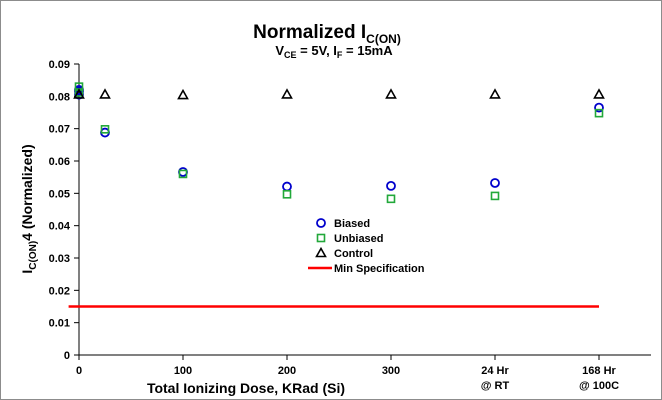 The image size is (662, 400). I want to click on legend-label: Unbiased, so click(359, 239).